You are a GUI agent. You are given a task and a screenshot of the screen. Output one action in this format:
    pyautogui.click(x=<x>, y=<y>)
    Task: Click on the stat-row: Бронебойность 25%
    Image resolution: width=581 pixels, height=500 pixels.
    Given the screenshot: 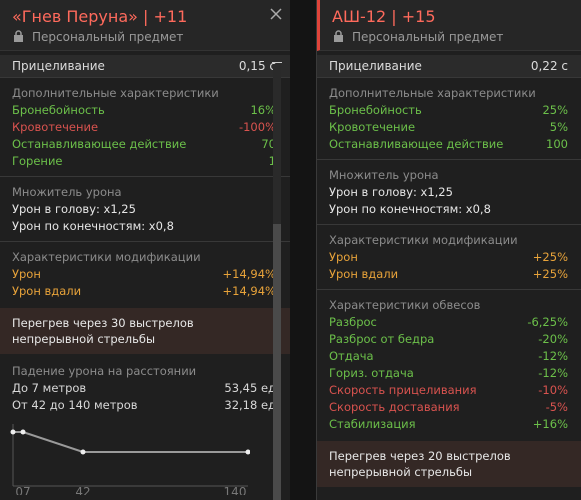 What is the action you would take?
    pyautogui.click(x=448, y=110)
    